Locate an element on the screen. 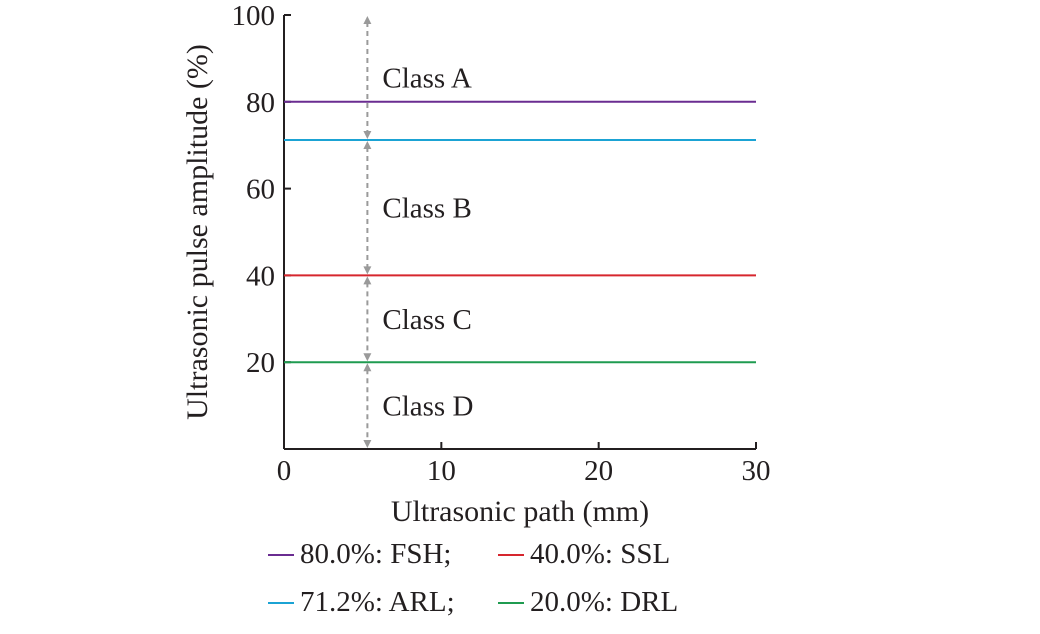  y-tick-label: 60 is located at coordinates (260, 190).